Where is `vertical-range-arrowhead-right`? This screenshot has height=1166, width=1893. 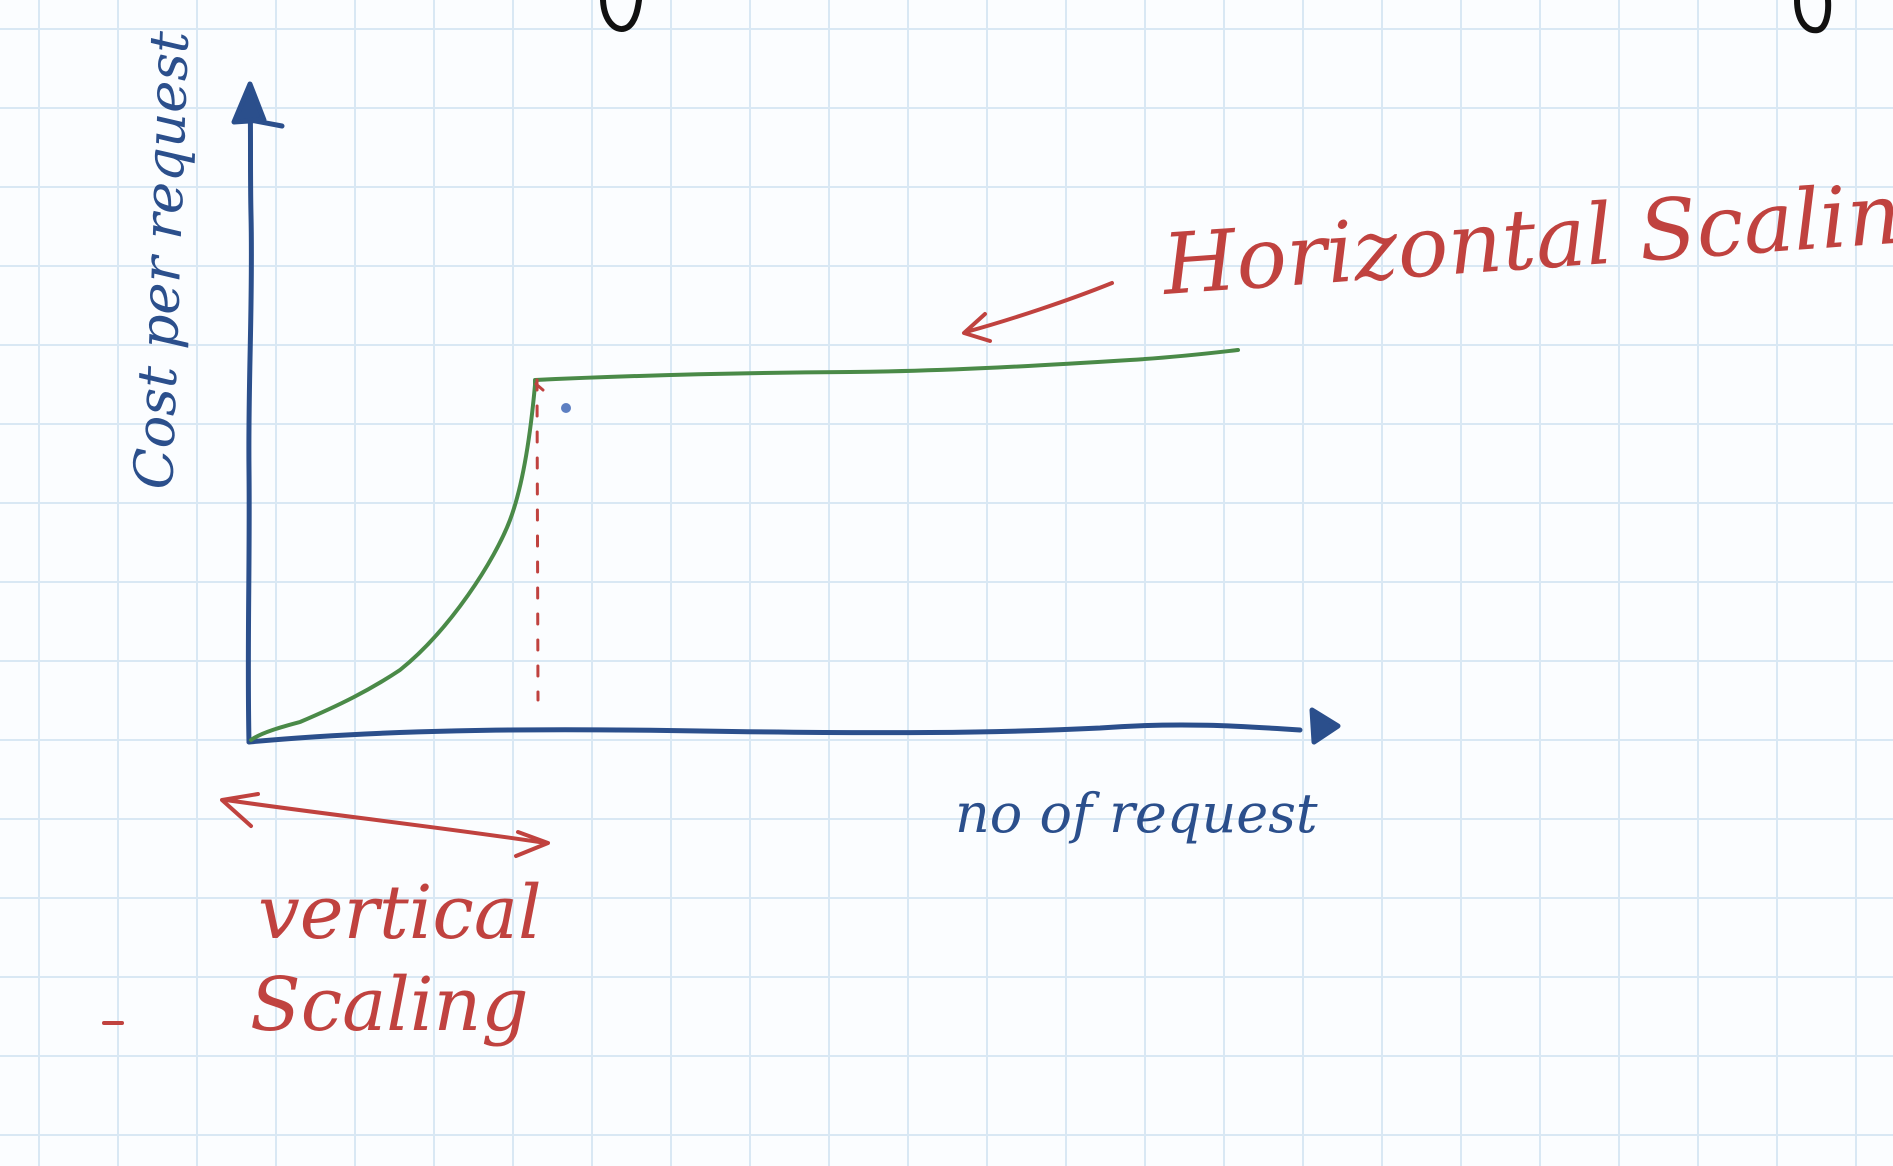 vertical-range-arrowhead-right is located at coordinates (532, 844).